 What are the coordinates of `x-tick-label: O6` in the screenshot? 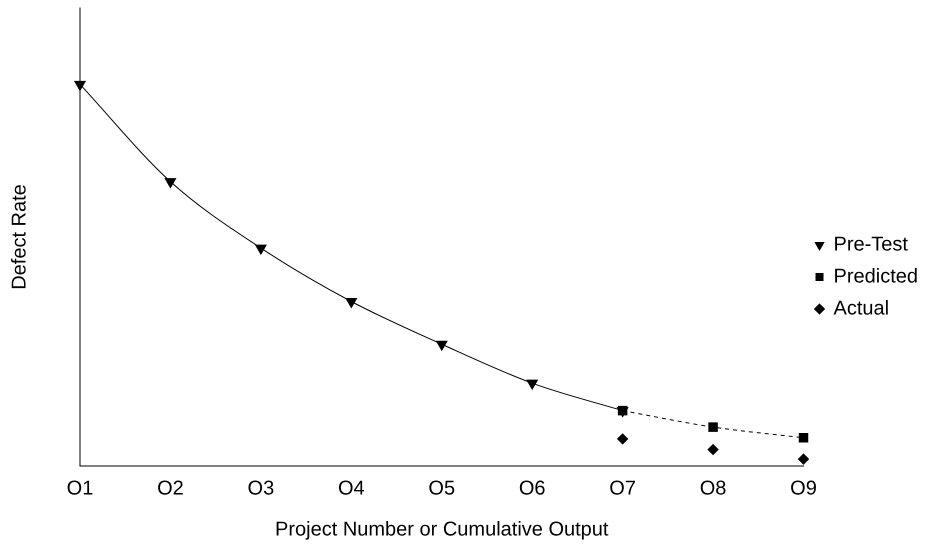 It's located at (532, 489).